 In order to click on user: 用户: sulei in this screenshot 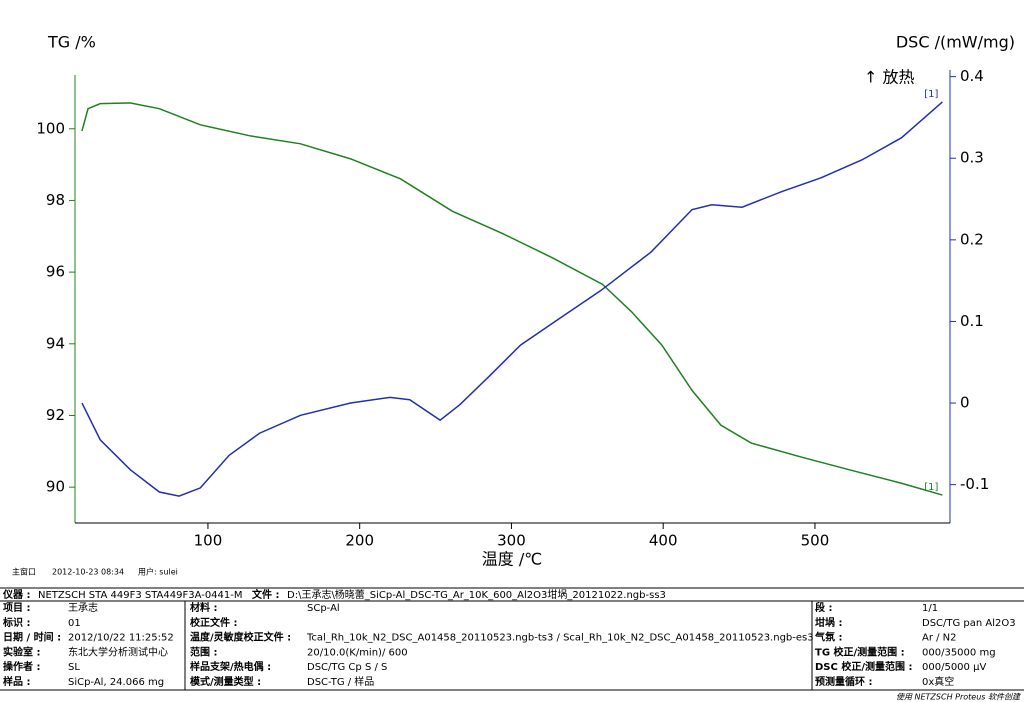, I will do `click(158, 572)`.